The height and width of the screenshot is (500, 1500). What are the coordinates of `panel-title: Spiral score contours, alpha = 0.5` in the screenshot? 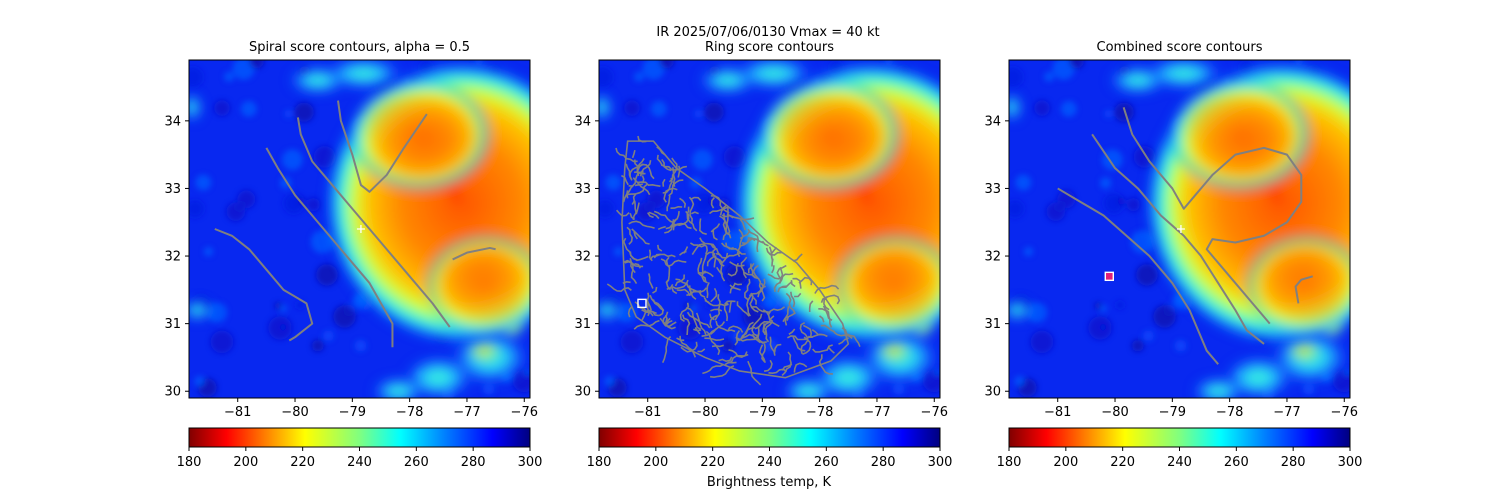 It's located at (359, 47).